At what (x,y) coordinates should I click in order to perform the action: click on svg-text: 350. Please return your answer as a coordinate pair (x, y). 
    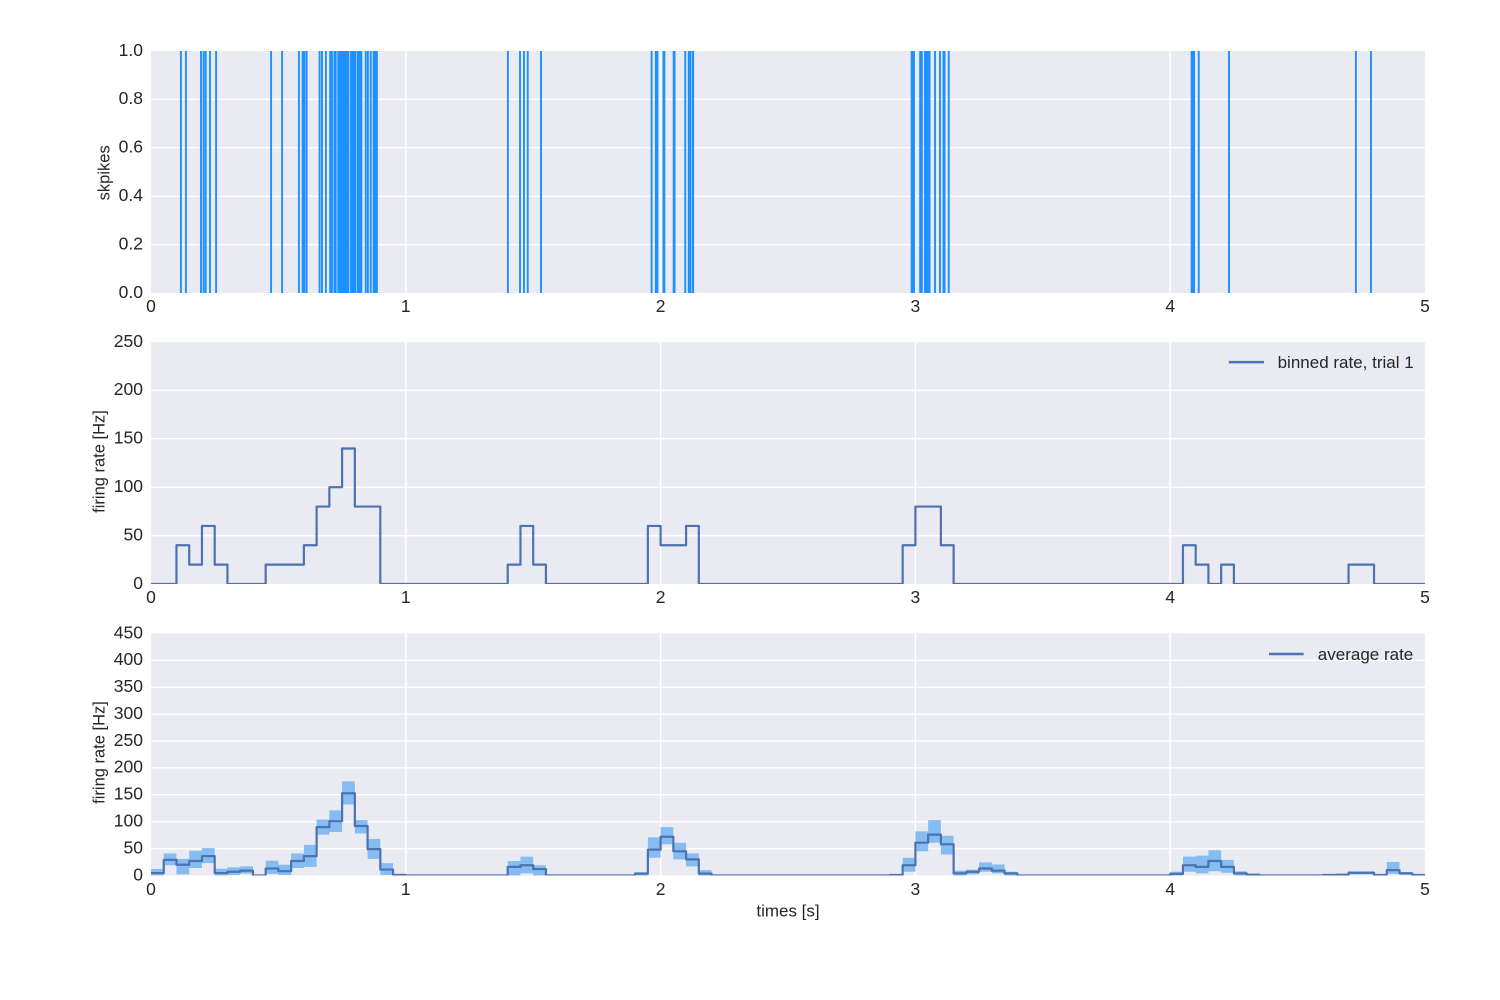
    Looking at the image, I should click on (128, 686).